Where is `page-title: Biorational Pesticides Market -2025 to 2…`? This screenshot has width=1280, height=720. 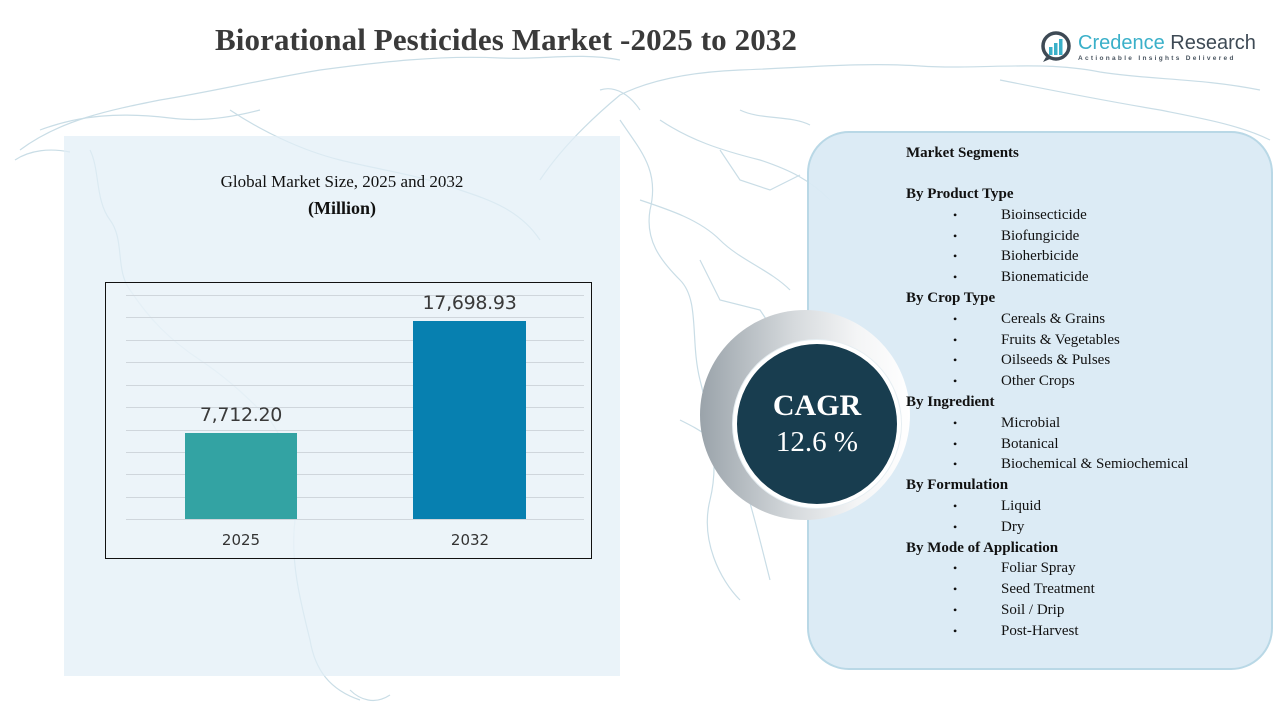
page-title: Biorational Pesticides Market -2025 to 2… is located at coordinates (506, 39).